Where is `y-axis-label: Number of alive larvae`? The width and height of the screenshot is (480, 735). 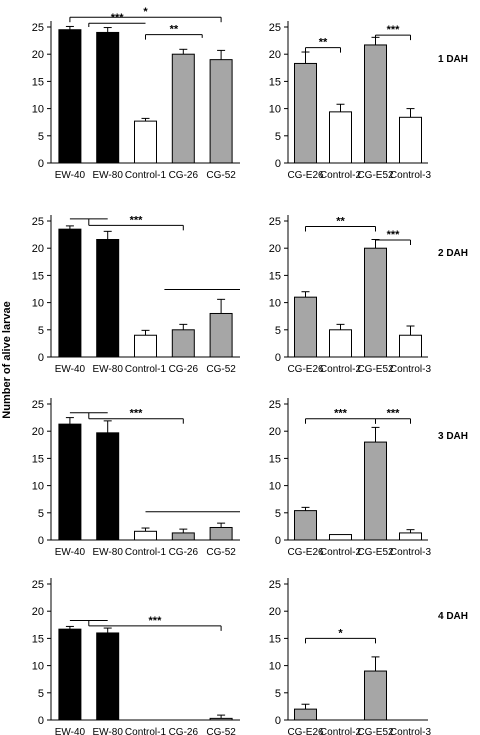 y-axis-label: Number of alive larvae is located at coordinates (7, 359).